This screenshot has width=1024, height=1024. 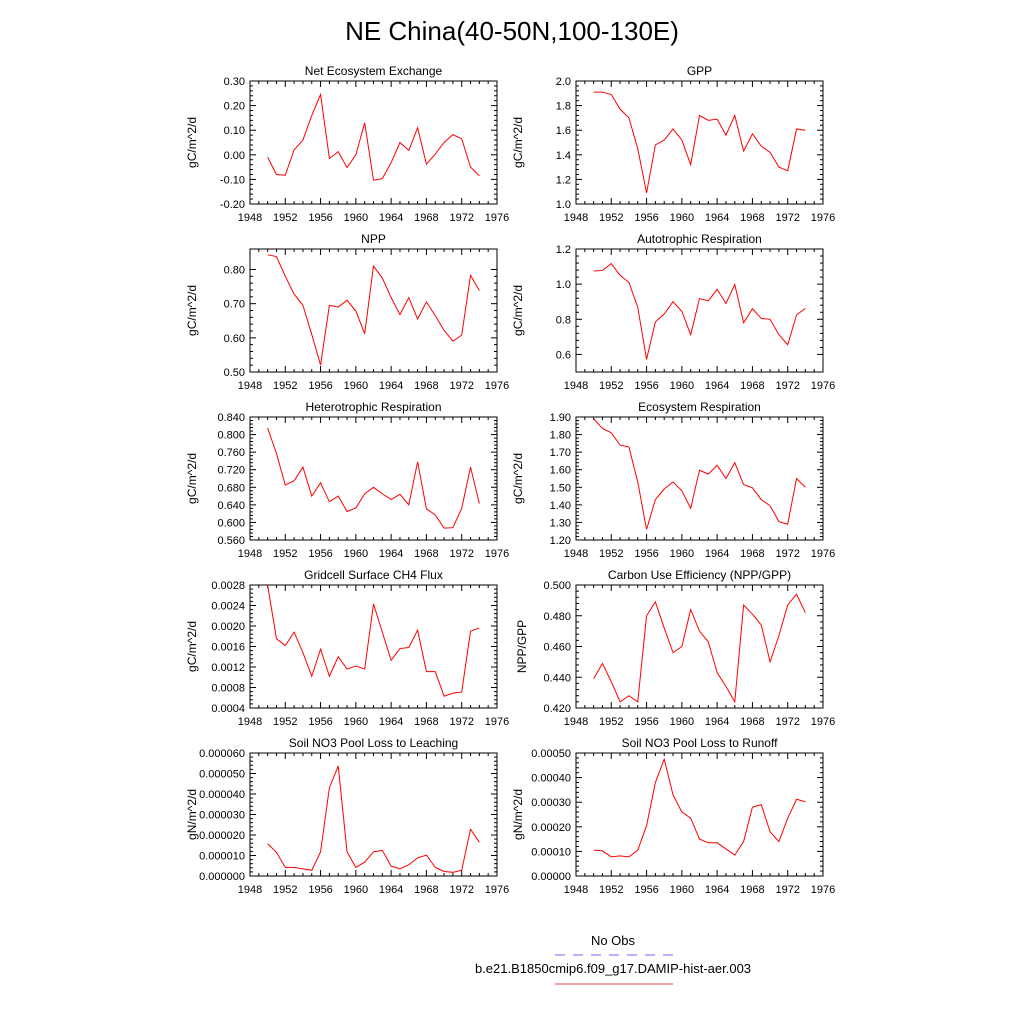 What do you see at coordinates (373, 819) in the screenshot?
I see `series-line-soil-no3-pool-loss-to-leaching` at bounding box center [373, 819].